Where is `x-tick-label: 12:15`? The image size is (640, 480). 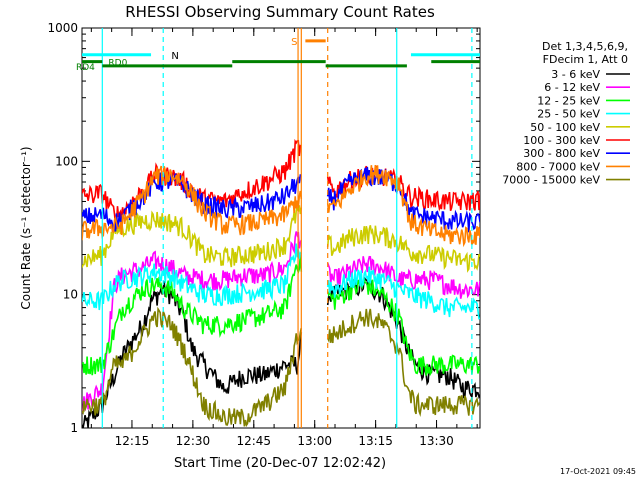
x-tick-label: 12:15 is located at coordinates (132, 441).